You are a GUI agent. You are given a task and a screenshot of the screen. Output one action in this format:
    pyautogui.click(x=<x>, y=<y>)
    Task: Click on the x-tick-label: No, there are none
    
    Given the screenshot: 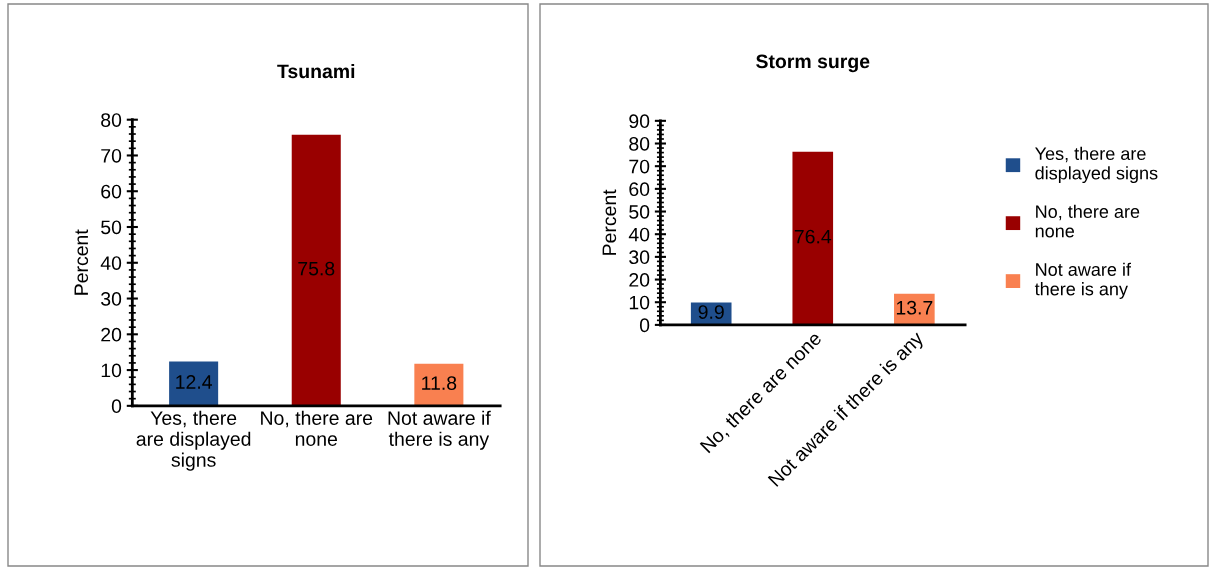 What is the action you would take?
    pyautogui.click(x=317, y=428)
    